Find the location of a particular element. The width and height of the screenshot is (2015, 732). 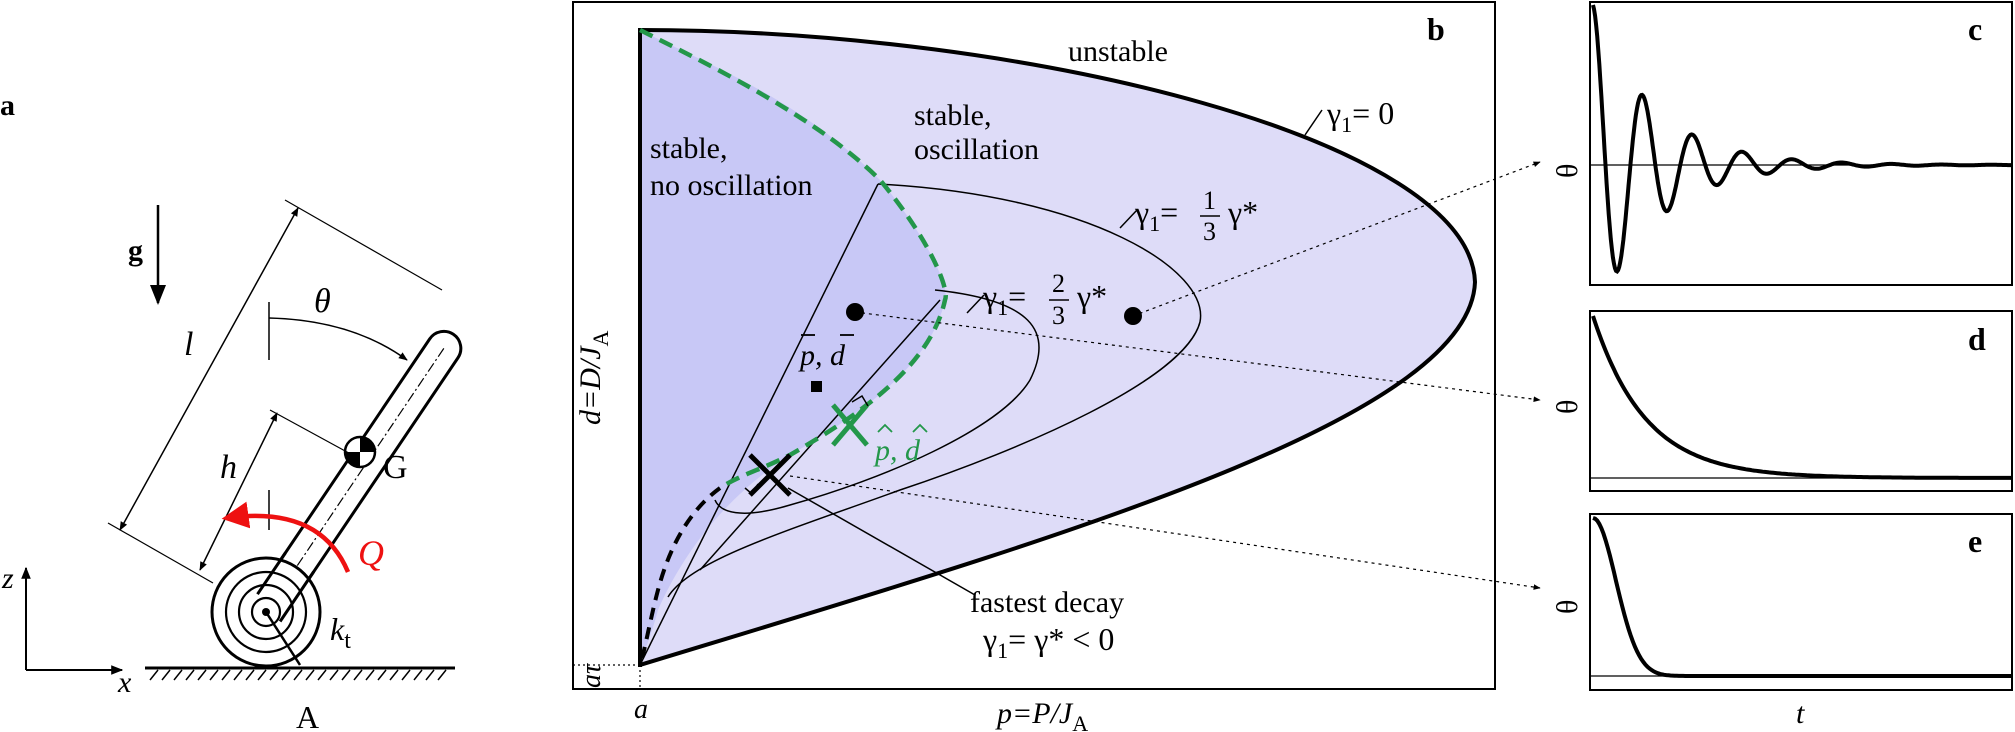

gamma-two-thirds-leader is located at coordinates (975, 304).